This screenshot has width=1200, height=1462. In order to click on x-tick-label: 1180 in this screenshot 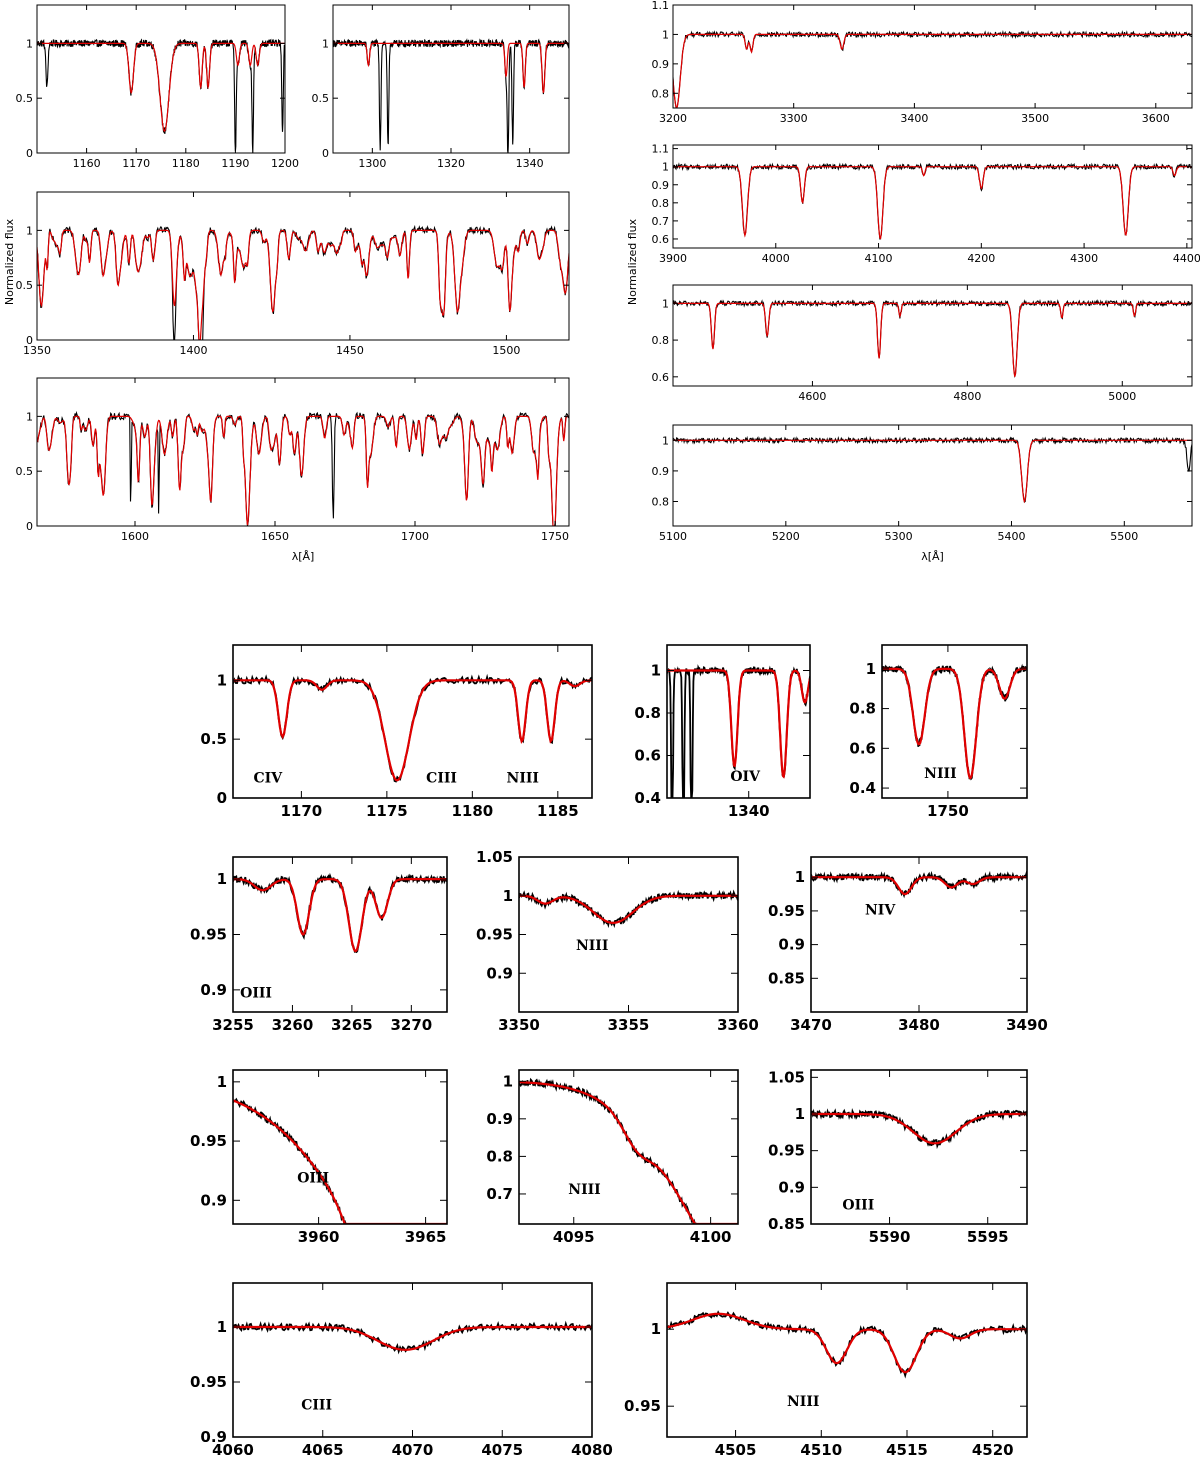, I will do `click(186, 163)`.